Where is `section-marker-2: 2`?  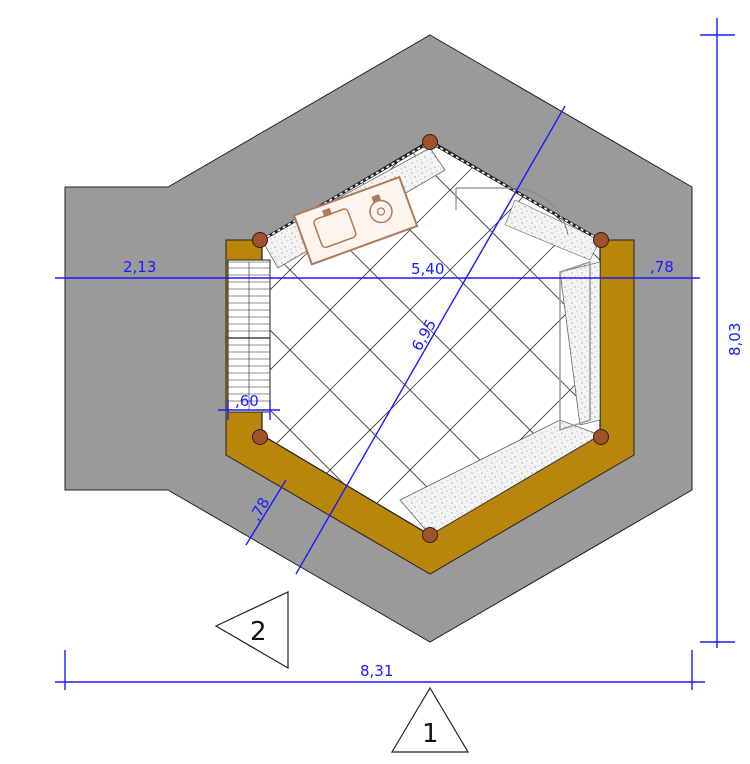 section-marker-2: 2 is located at coordinates (251, 630).